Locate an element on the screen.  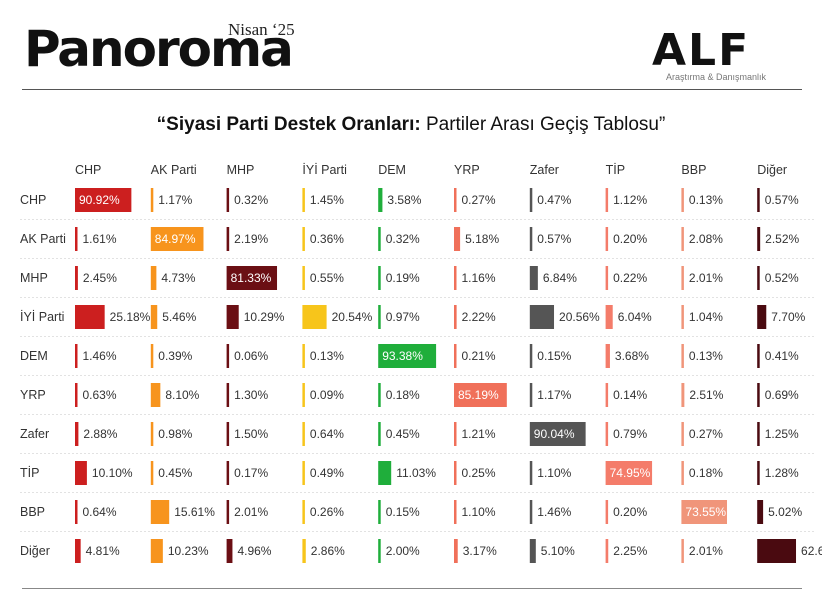
value-label: 0.32% is located at coordinates (251, 200).